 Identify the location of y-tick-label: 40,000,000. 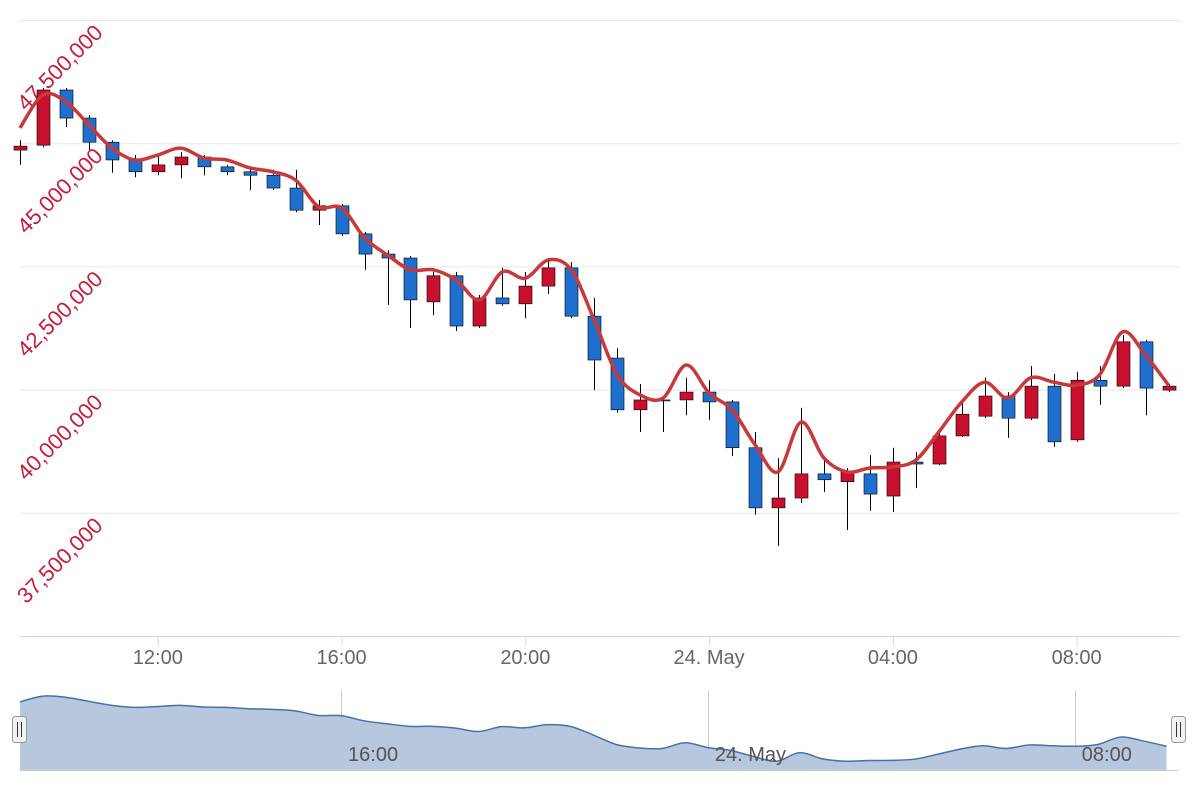
(60, 437).